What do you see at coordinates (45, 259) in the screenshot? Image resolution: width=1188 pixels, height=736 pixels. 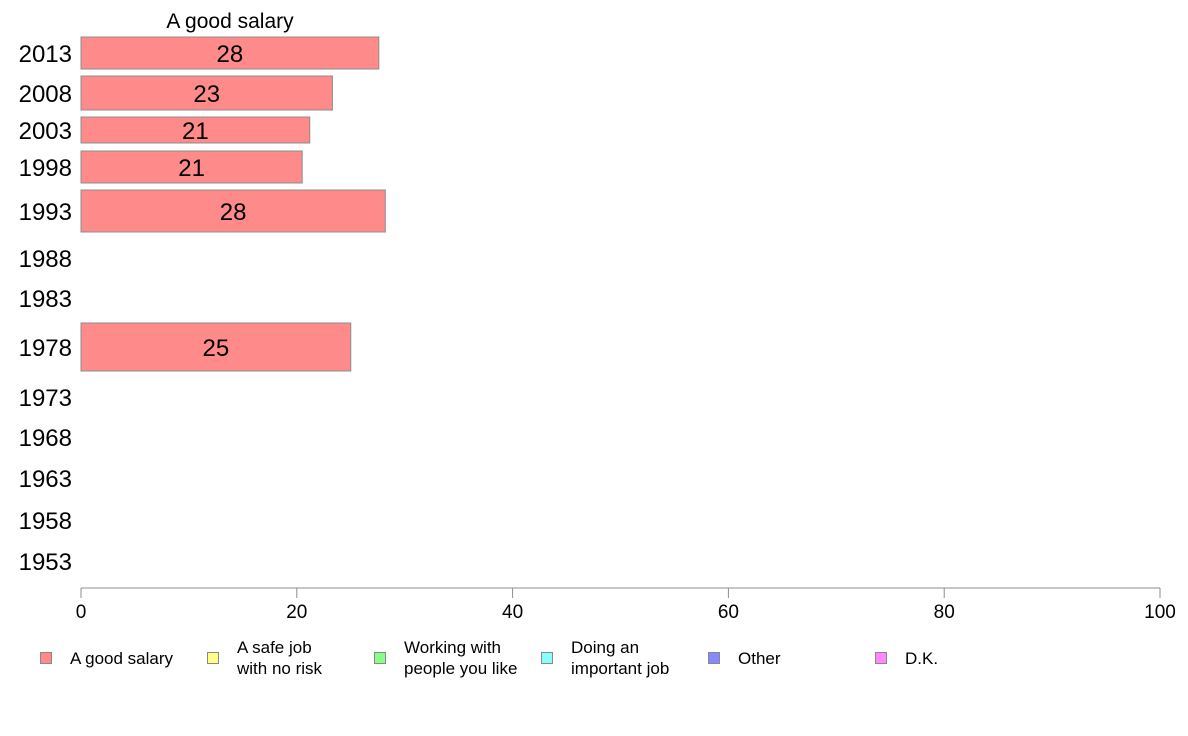 I see `y-tick-label-1988: 1988` at bounding box center [45, 259].